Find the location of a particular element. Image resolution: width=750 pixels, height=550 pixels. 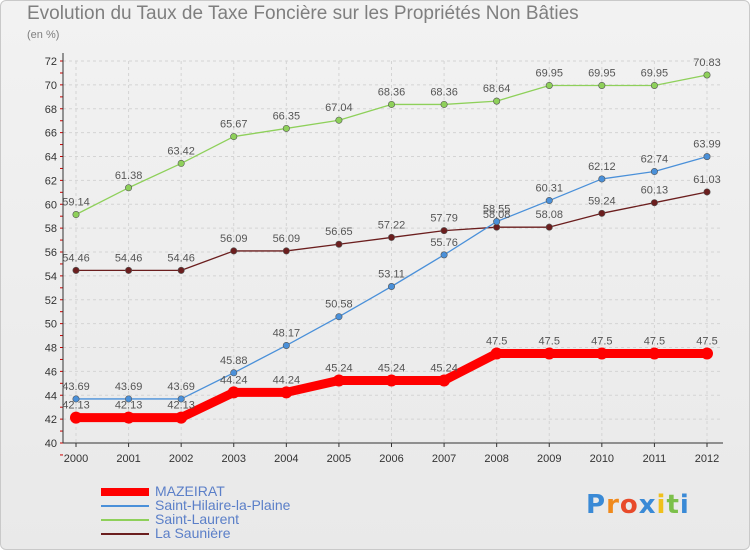

data-label: 60.31 is located at coordinates (549, 189).